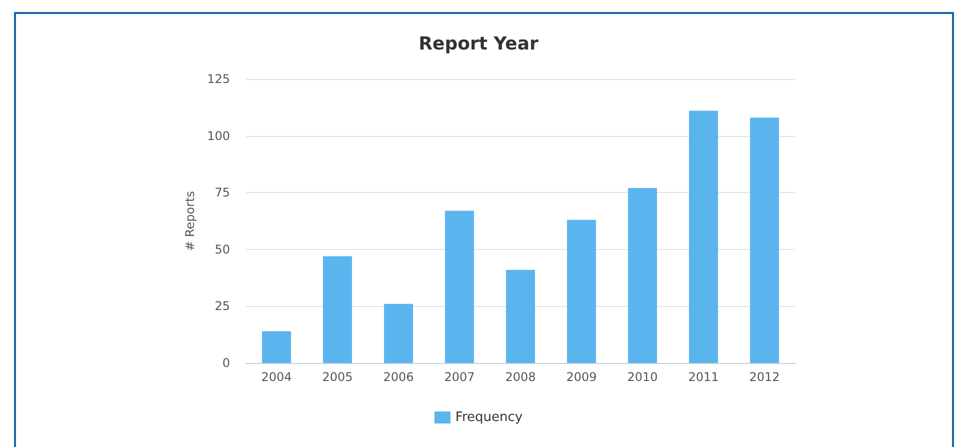  Describe the element at coordinates (398, 377) in the screenshot. I see `x-tick-label: 2006` at that location.